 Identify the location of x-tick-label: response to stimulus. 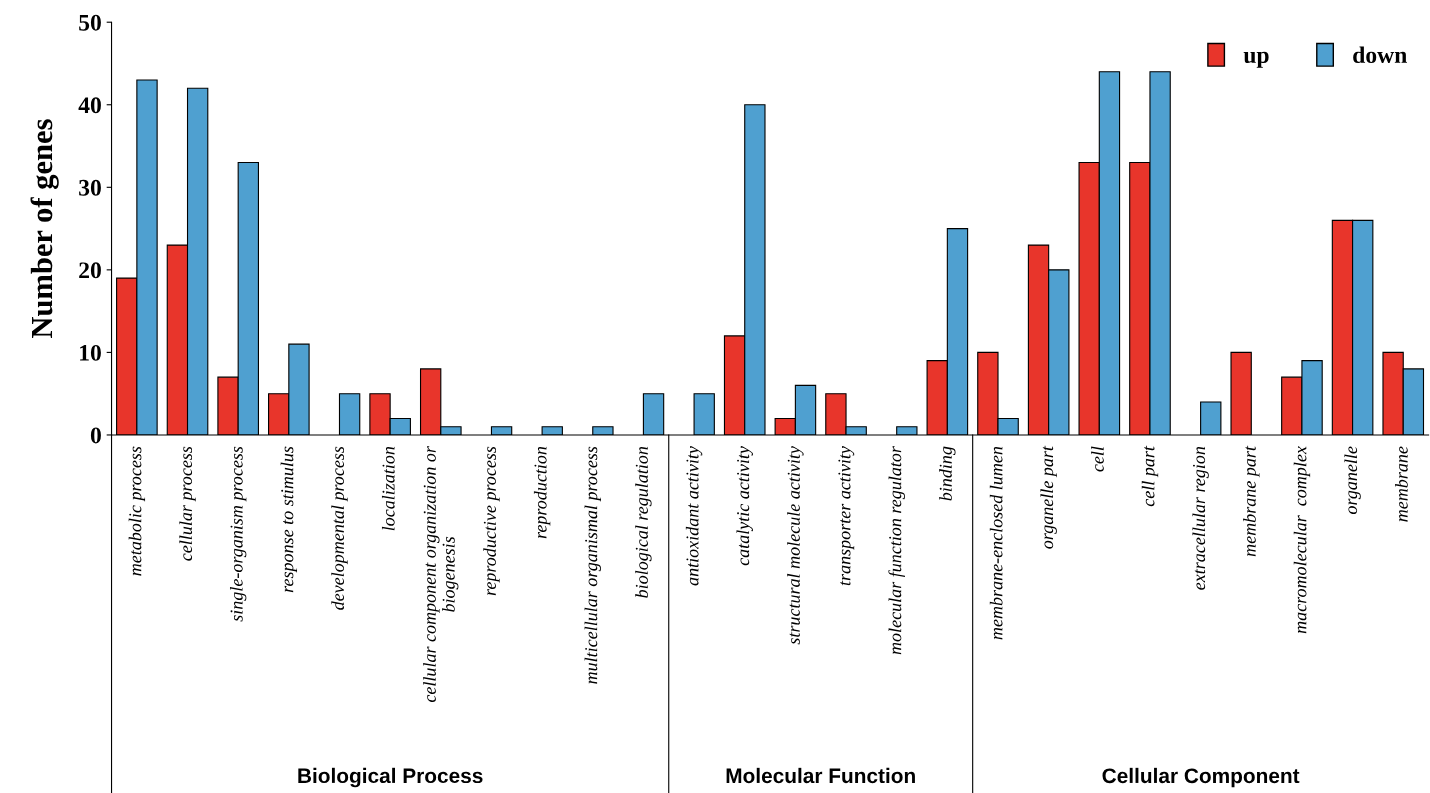
(289, 519).